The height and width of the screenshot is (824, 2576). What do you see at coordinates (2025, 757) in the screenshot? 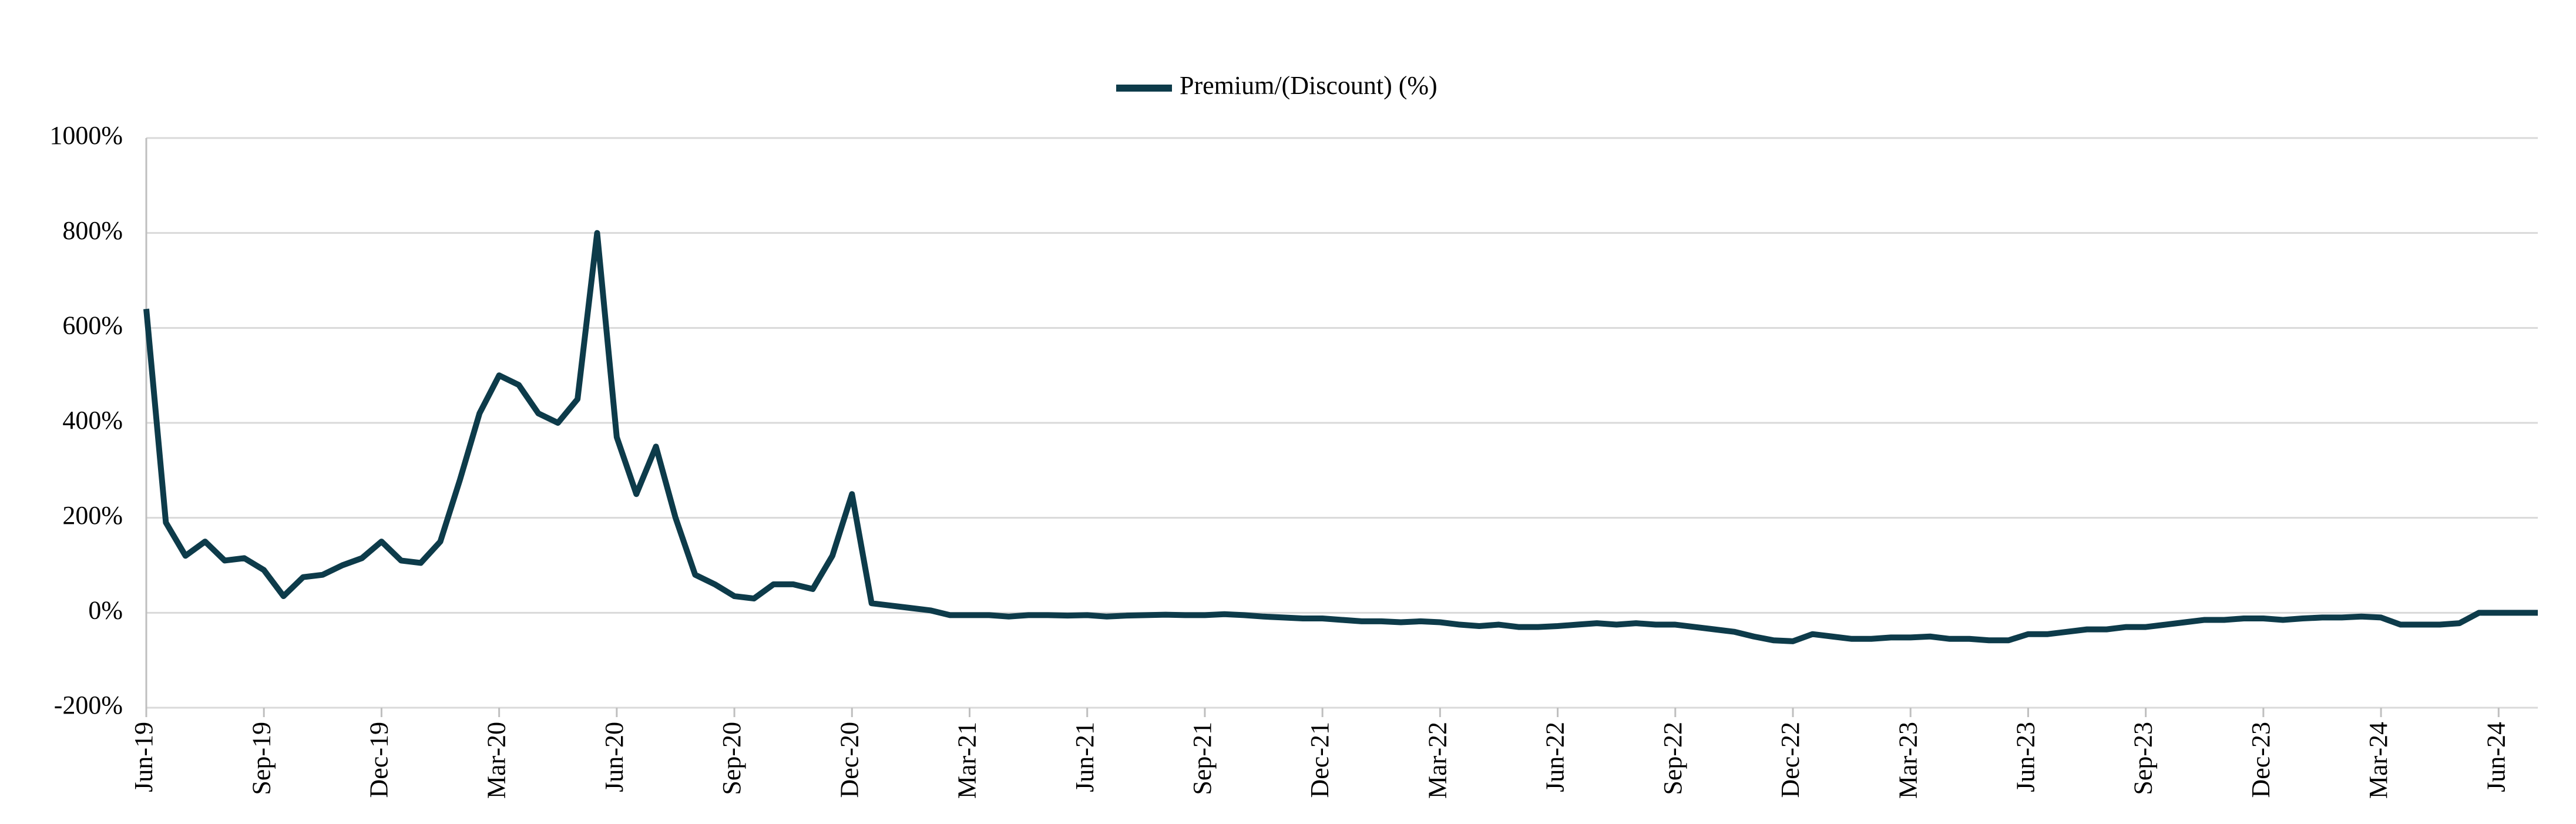
I see `x-tick-label: Jun-23` at bounding box center [2025, 757].